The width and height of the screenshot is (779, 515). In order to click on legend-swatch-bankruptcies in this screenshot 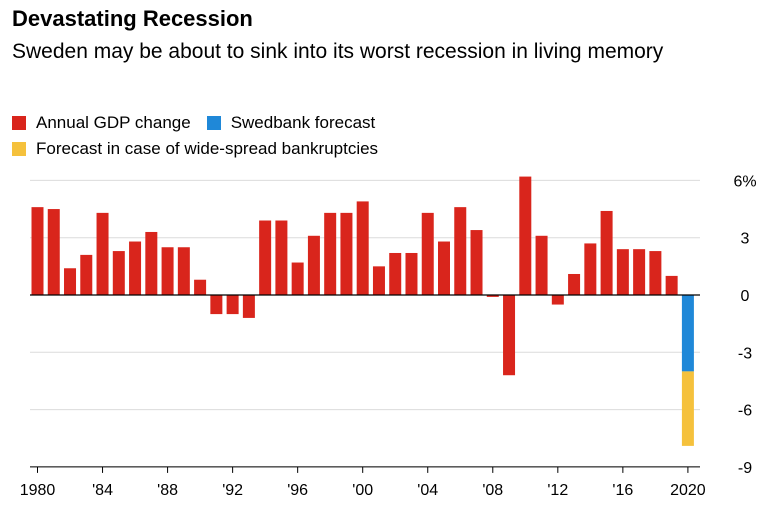, I will do `click(19, 149)`.